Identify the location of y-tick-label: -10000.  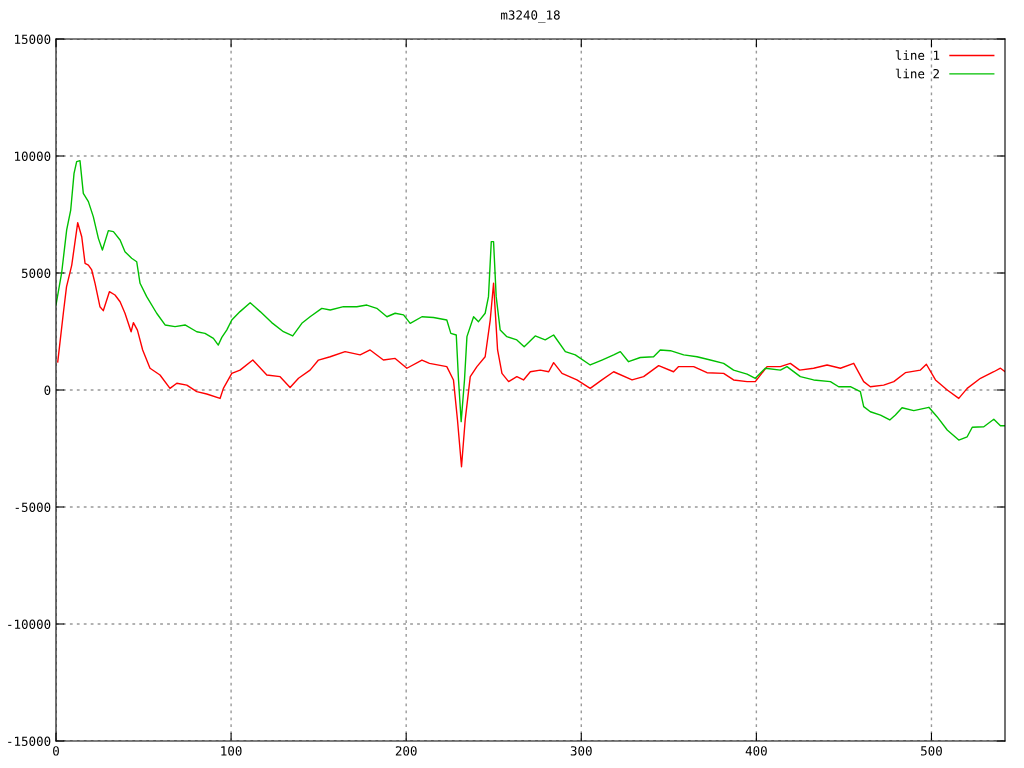
(29, 624).